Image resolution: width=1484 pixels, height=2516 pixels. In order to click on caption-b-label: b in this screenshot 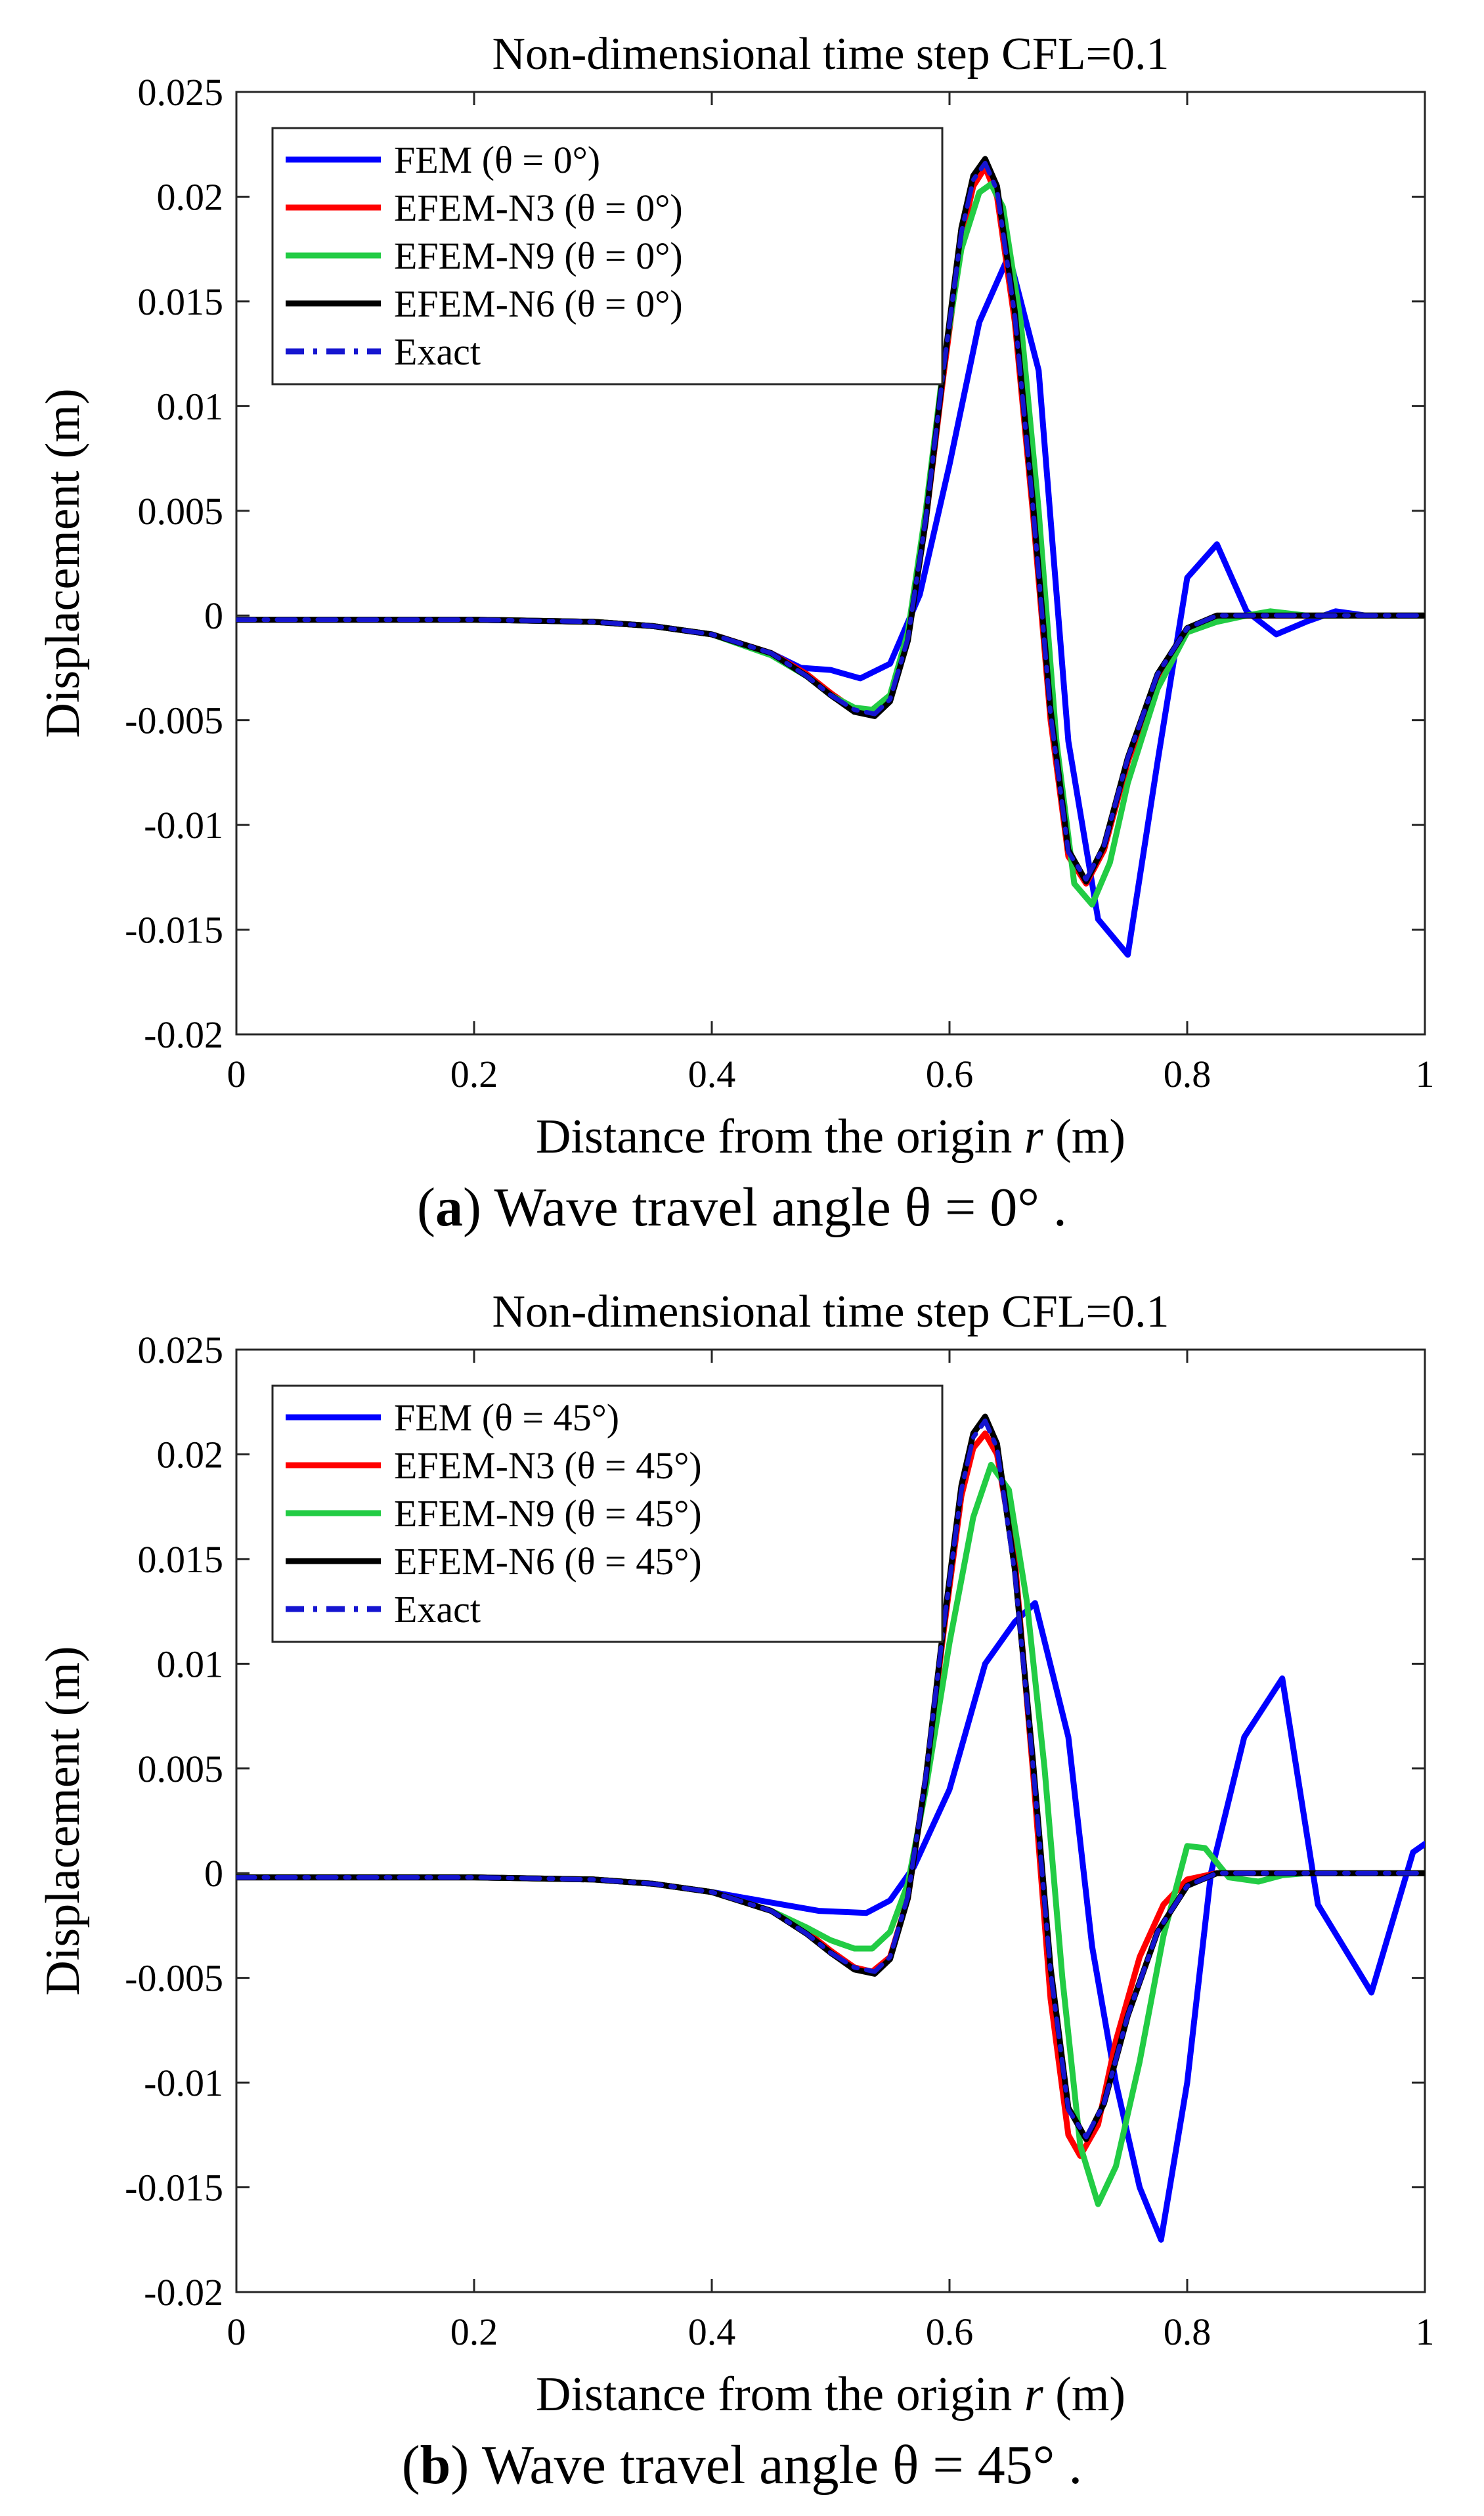, I will do `click(435, 2466)`.